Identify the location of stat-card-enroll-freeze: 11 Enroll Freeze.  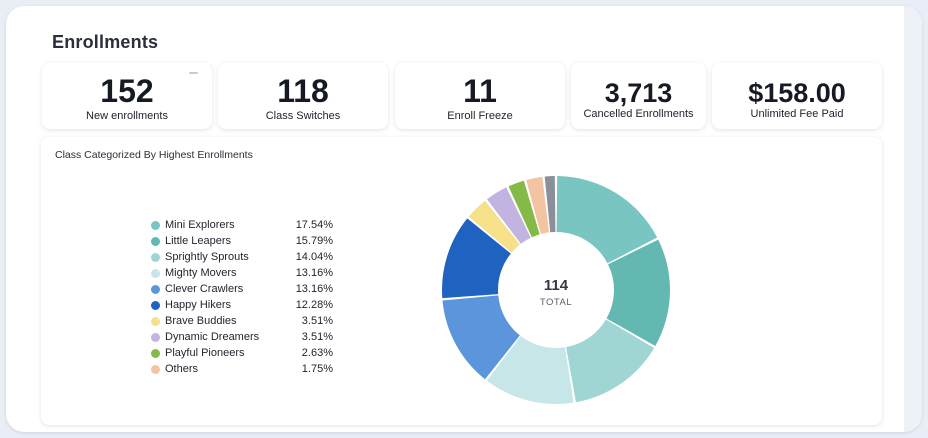
(480, 96).